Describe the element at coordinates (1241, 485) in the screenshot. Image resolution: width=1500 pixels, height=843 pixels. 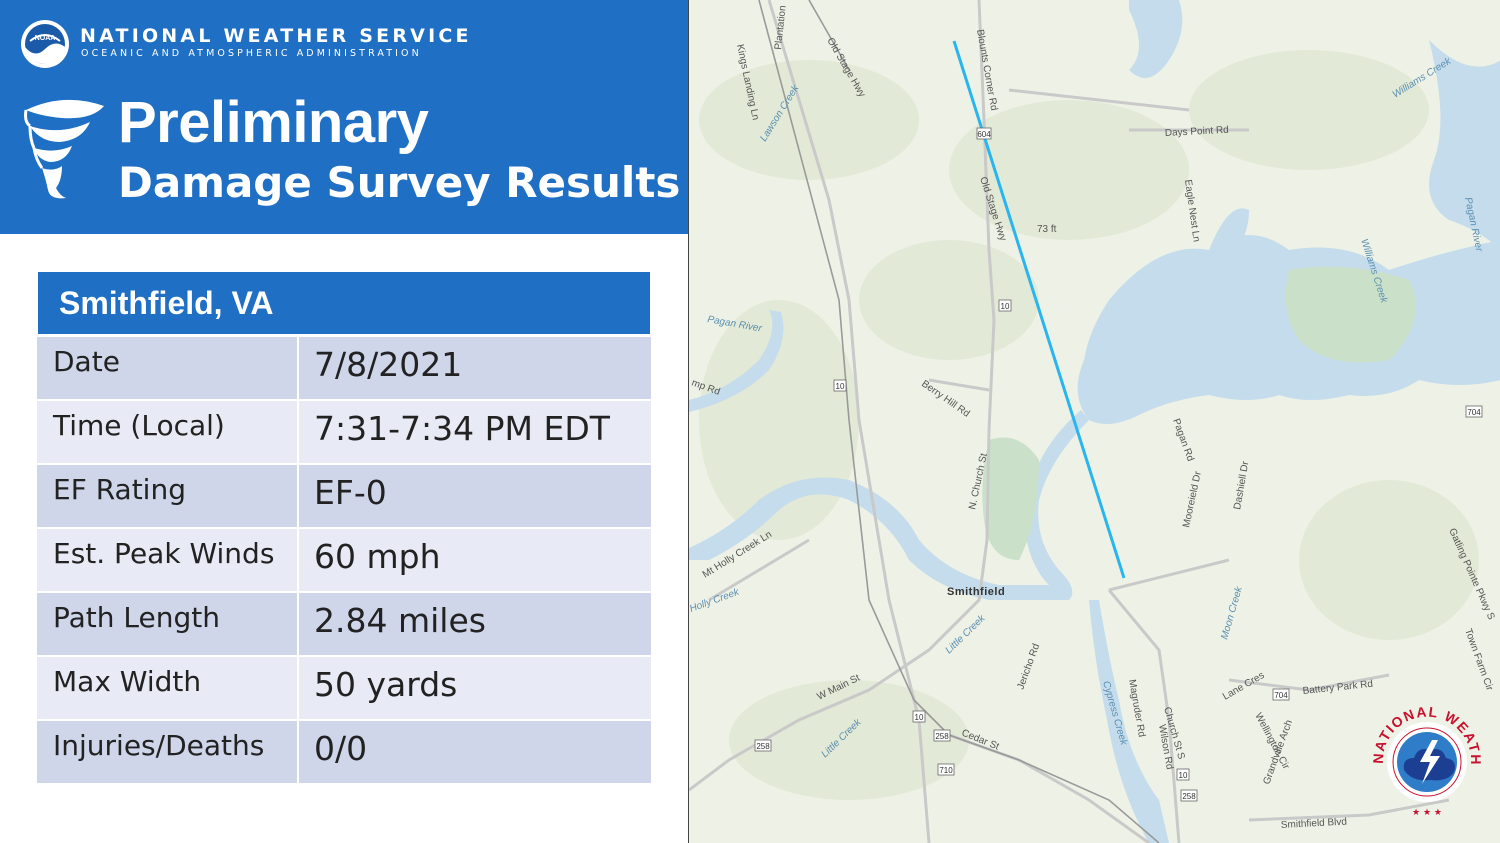
I see `road-label: Dashiell Dr` at that location.